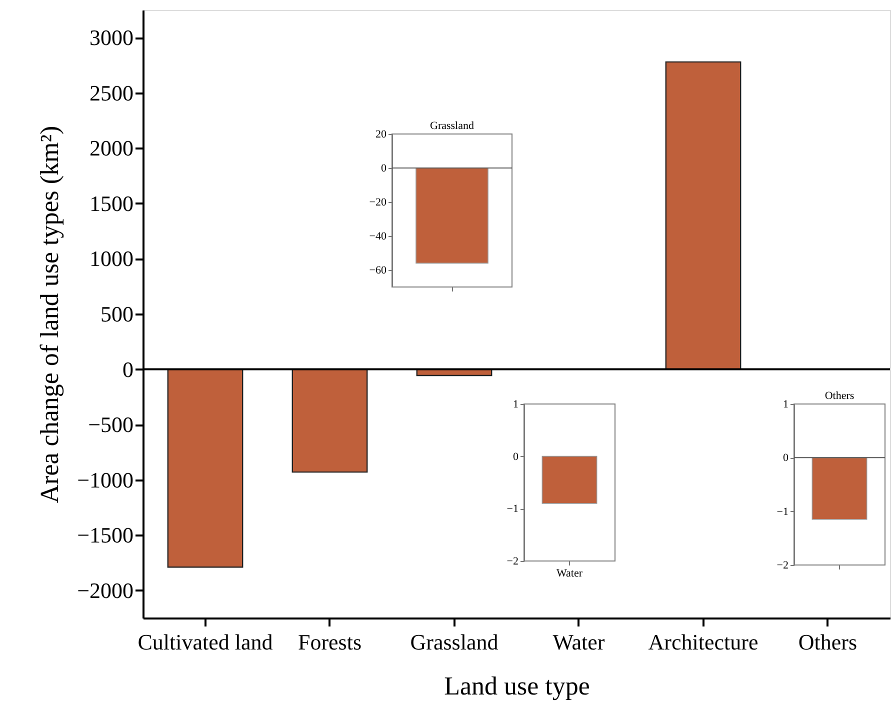 The width and height of the screenshot is (892, 715). What do you see at coordinates (112, 203) in the screenshot?
I see `y-tick-label: 1500` at bounding box center [112, 203].